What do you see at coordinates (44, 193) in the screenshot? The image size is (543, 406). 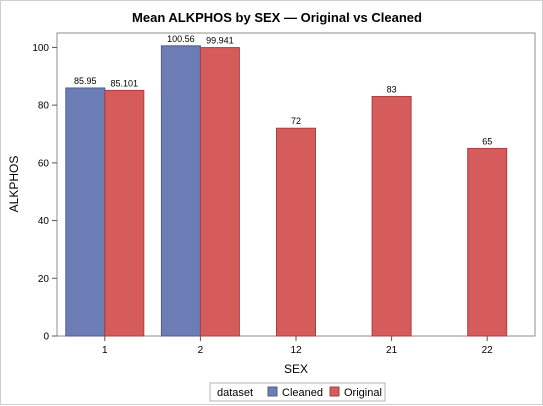 I see `y-axis: 0 20 40 60 80 100` at bounding box center [44, 193].